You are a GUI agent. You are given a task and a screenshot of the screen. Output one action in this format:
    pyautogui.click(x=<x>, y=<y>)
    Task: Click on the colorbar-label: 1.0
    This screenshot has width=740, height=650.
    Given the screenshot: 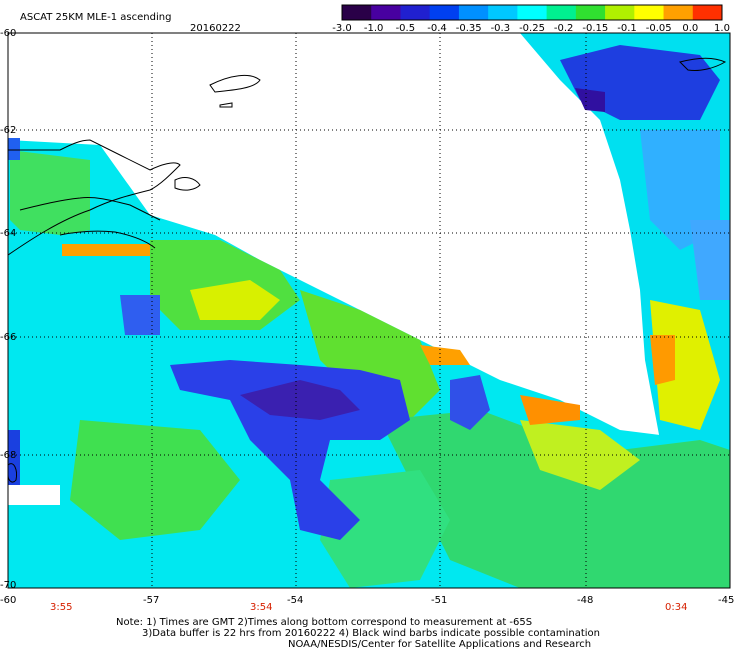 What is the action you would take?
    pyautogui.click(x=722, y=28)
    